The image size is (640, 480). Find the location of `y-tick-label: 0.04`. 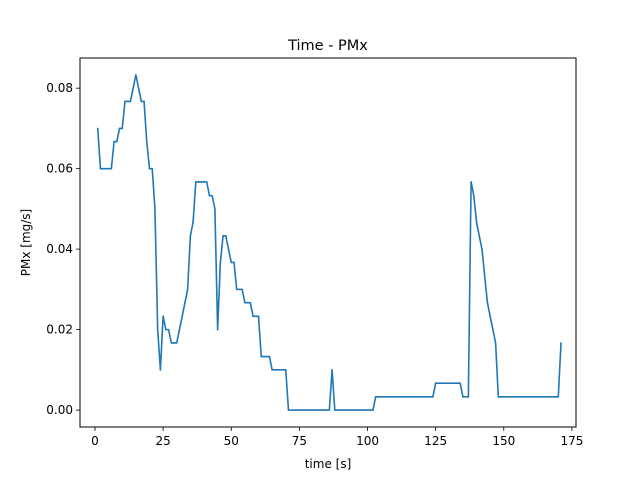

y-tick-label: 0.04 is located at coordinates (59, 249).